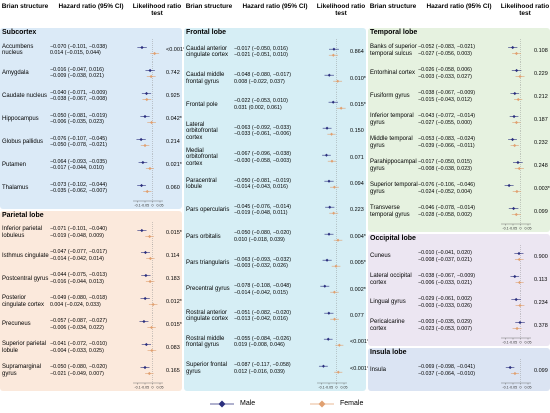 Image resolution: width=550 pixels, height=413 pixels. I want to click on female-hr-label: 0.010 (−0.018, 0.039), so click(259, 239).